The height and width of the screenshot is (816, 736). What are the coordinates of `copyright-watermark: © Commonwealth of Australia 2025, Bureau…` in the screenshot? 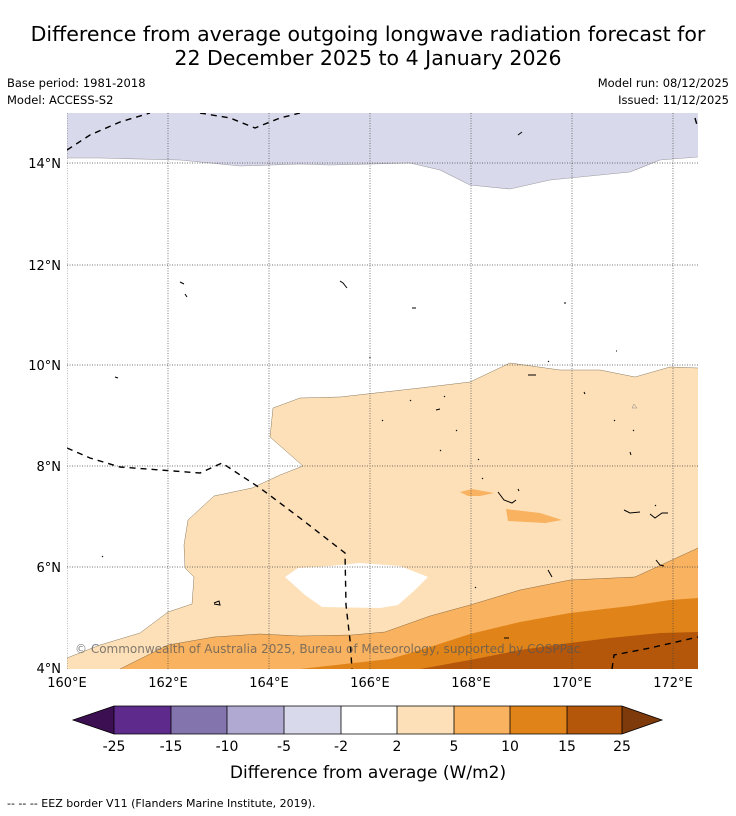 It's located at (327, 649).